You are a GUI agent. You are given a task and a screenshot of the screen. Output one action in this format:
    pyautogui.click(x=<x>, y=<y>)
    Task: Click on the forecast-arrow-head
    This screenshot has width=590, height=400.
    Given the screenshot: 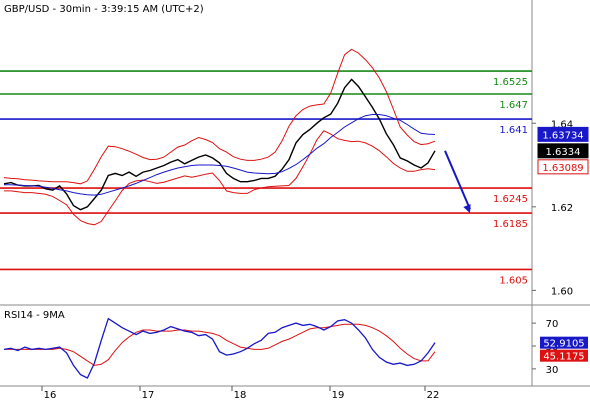 What is the action you would take?
    pyautogui.click(x=467, y=209)
    